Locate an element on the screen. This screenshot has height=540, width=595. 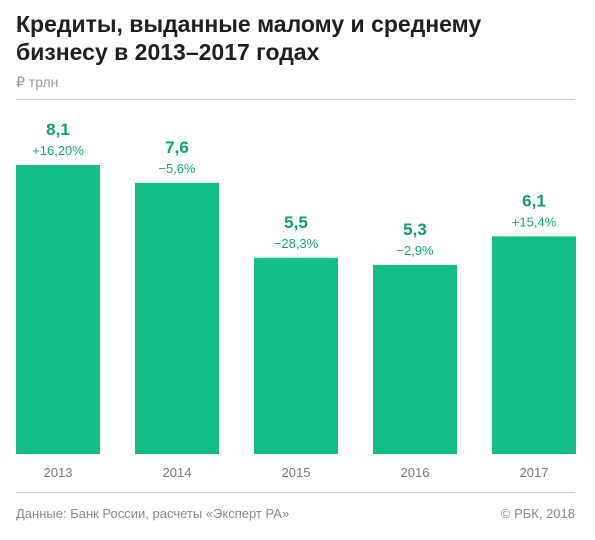
bar-change-label: +16,20% is located at coordinates (58, 150).